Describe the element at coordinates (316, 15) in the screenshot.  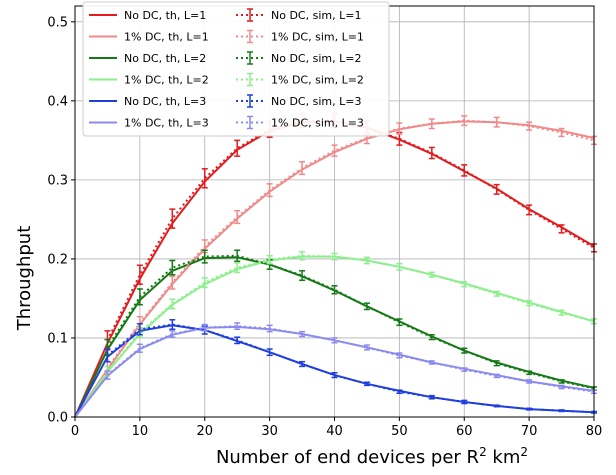
I see `legend-label: No DC, sim, L=1` at that location.